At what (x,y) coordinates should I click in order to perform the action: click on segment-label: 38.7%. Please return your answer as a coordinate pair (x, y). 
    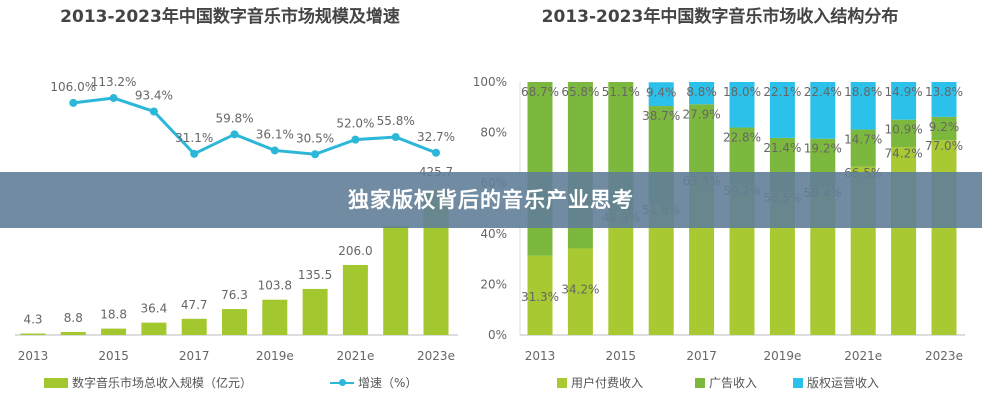
    Looking at the image, I should click on (661, 116).